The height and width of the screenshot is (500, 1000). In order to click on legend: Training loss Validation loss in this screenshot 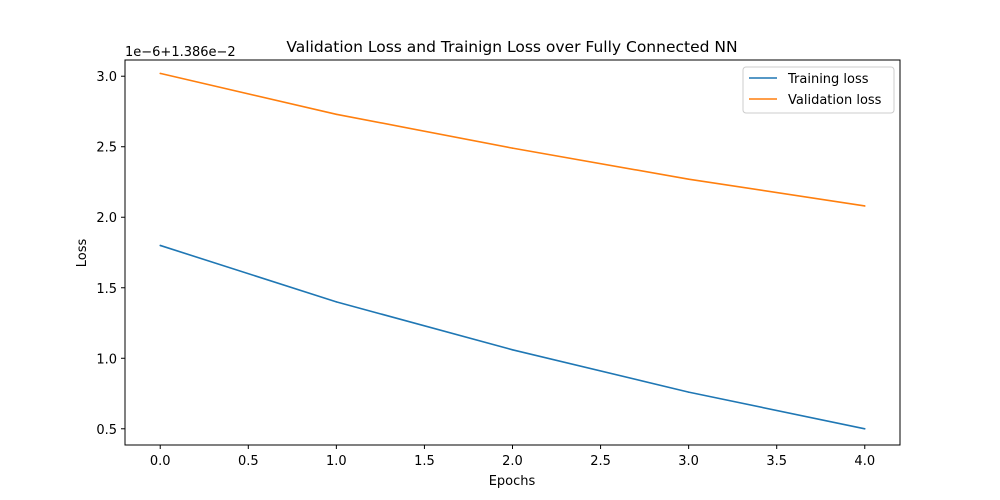, I will do `click(818, 90)`.